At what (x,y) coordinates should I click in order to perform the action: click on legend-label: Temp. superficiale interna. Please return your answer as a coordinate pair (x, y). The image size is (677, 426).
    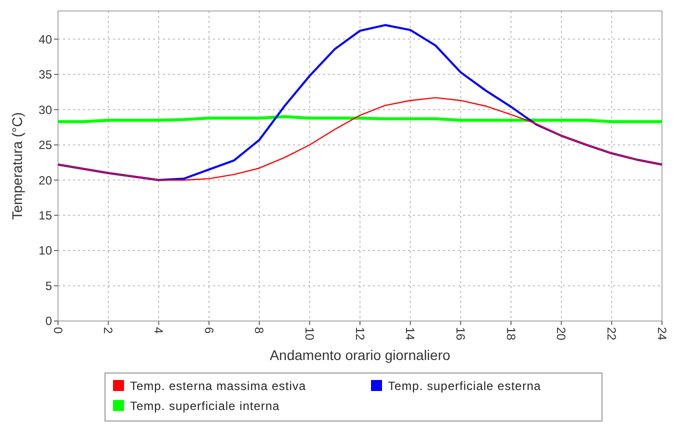
    Looking at the image, I should click on (205, 406).